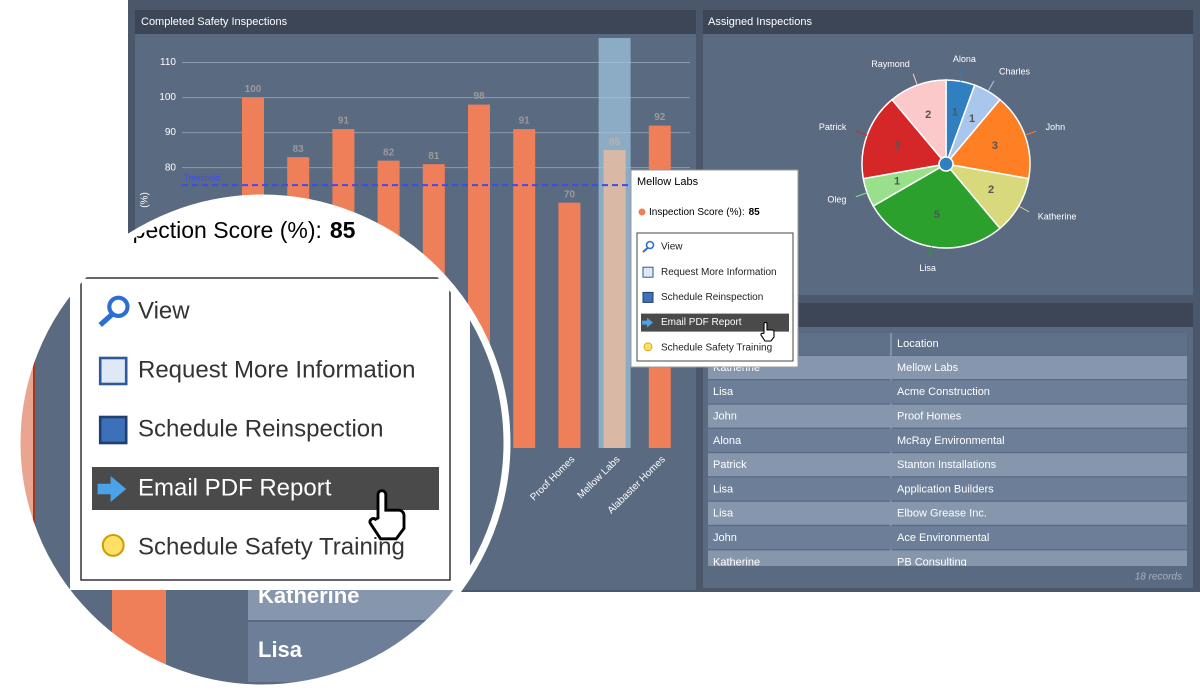 The width and height of the screenshot is (1200, 698). I want to click on slice-label: Raymond, so click(890, 64).